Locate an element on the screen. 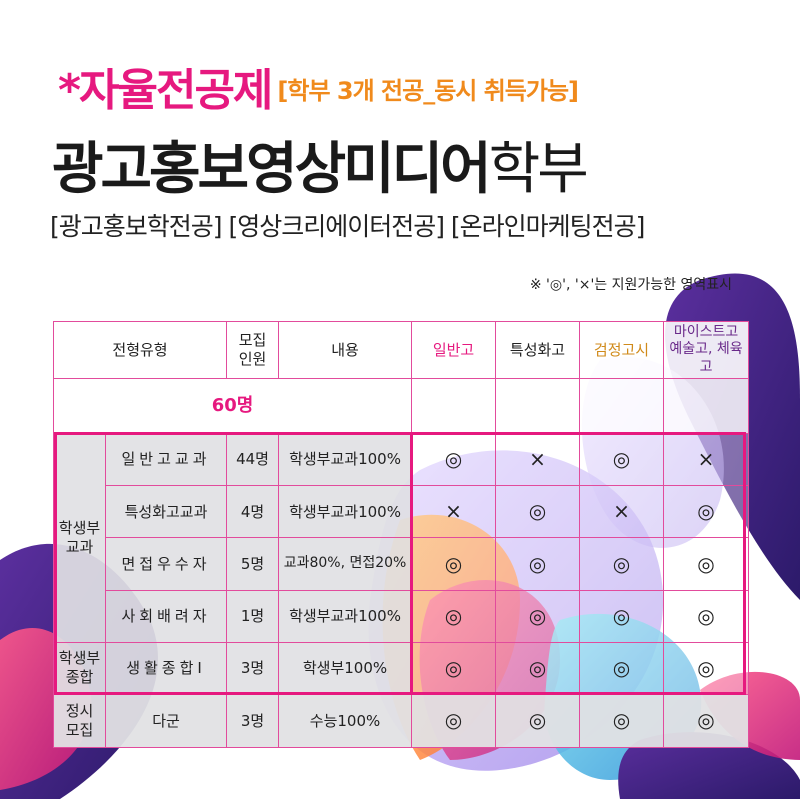 The image size is (800, 799). table-row: 특성화고교과 4명 학생부교과100% × ◎ × ◎ is located at coordinates (402, 512).